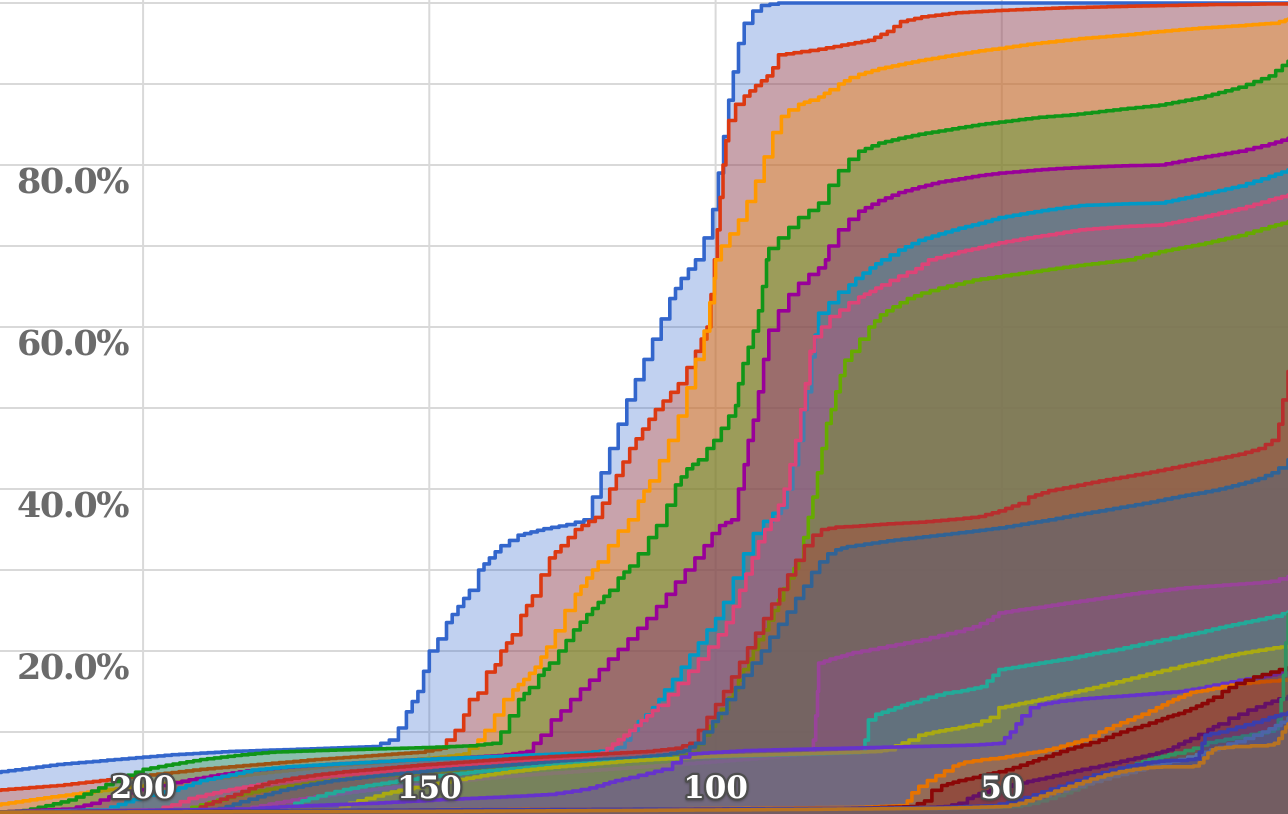 The height and width of the screenshot is (814, 1288). Describe the element at coordinates (1001, 788) in the screenshot. I see `x-tick-label: 50` at that location.